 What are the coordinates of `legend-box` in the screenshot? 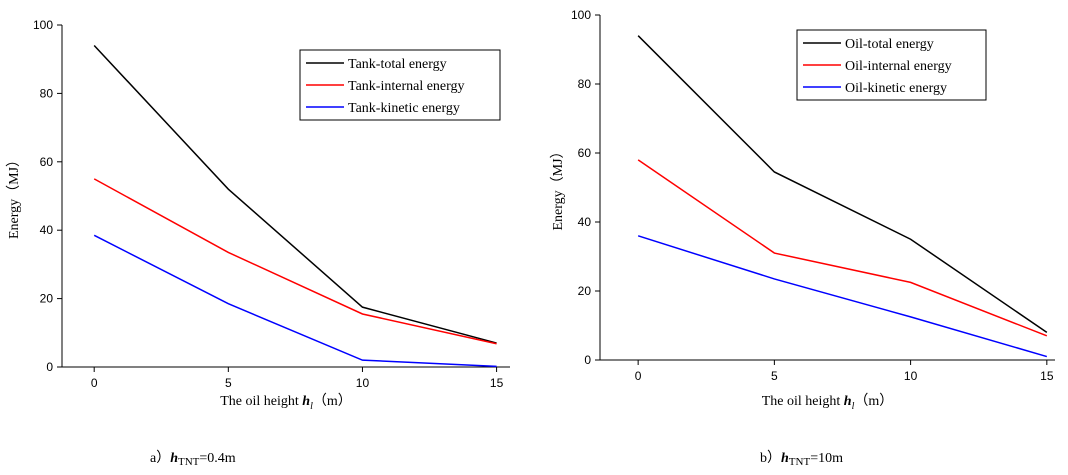 It's located at (891, 65).